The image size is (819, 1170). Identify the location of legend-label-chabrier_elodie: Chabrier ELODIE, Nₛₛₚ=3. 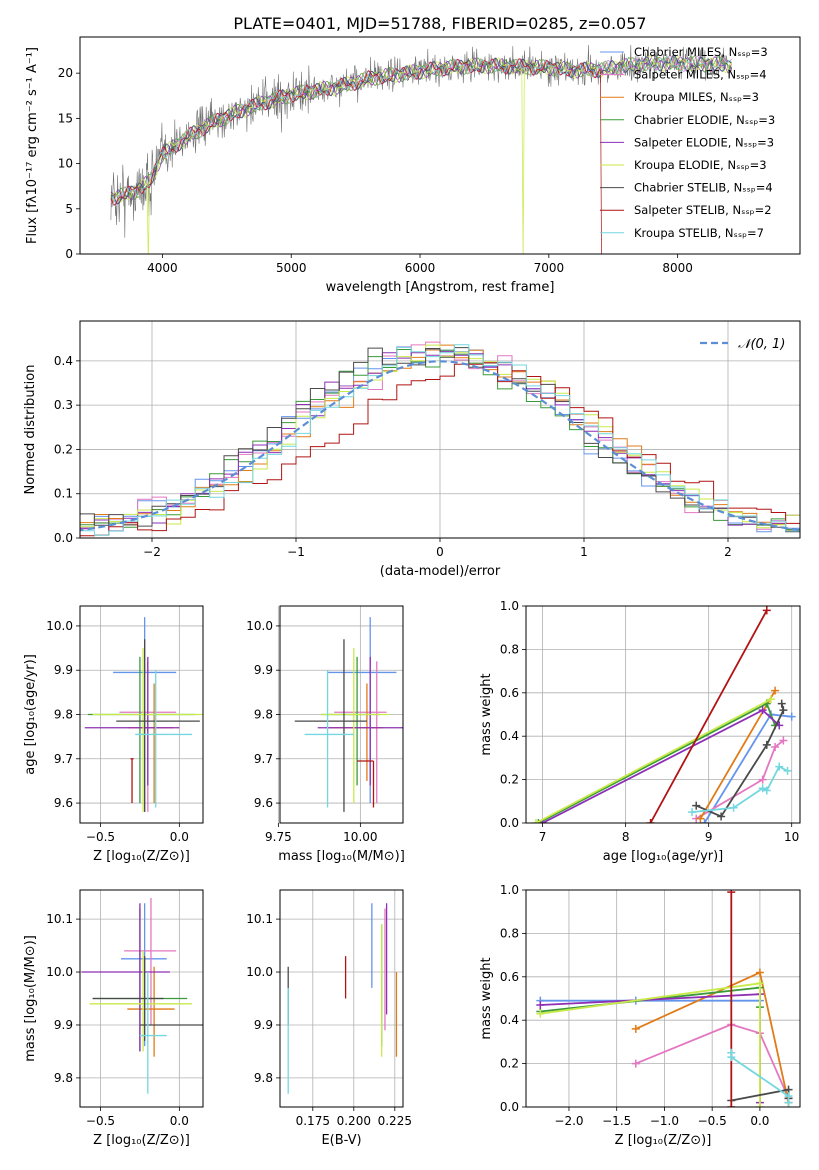
(704, 120).